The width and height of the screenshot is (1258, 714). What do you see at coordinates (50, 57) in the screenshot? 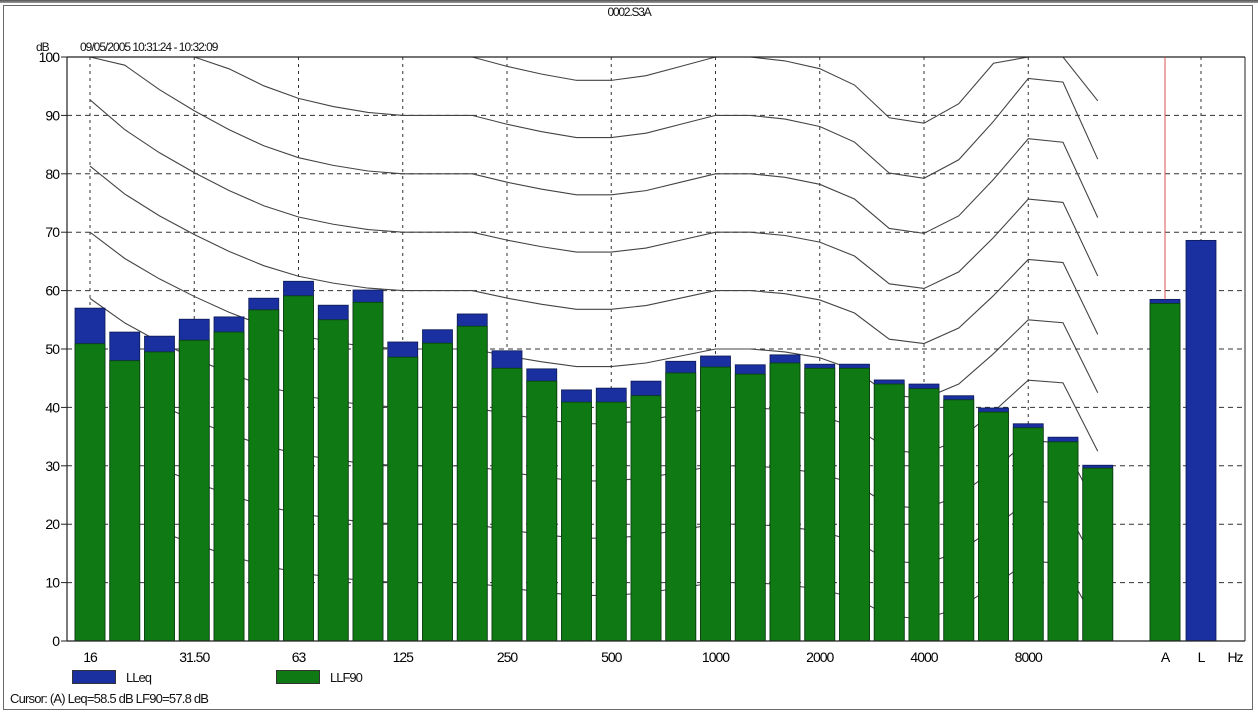
I see `y-tick-label: 100` at bounding box center [50, 57].